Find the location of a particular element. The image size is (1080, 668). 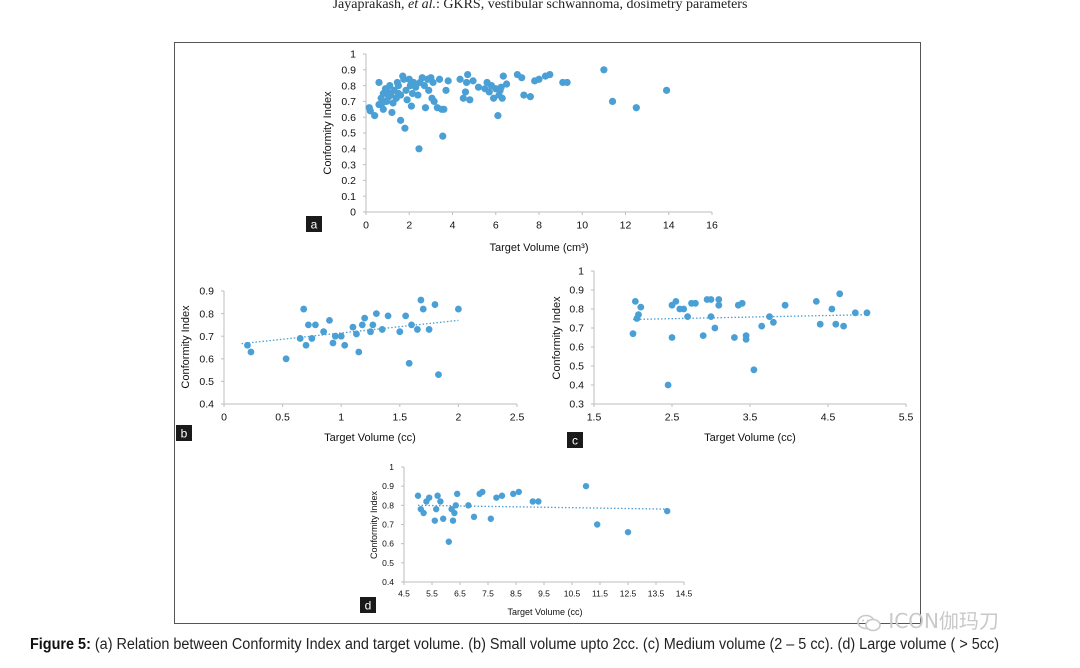

header-etal: et al. is located at coordinates (421, 6).